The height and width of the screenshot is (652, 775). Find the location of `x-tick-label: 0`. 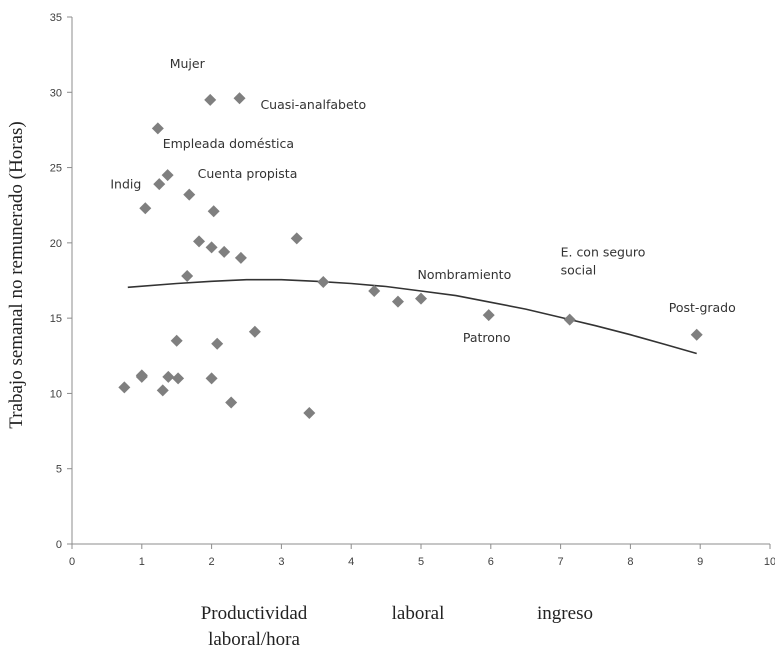

x-tick-label: 0 is located at coordinates (72, 562).